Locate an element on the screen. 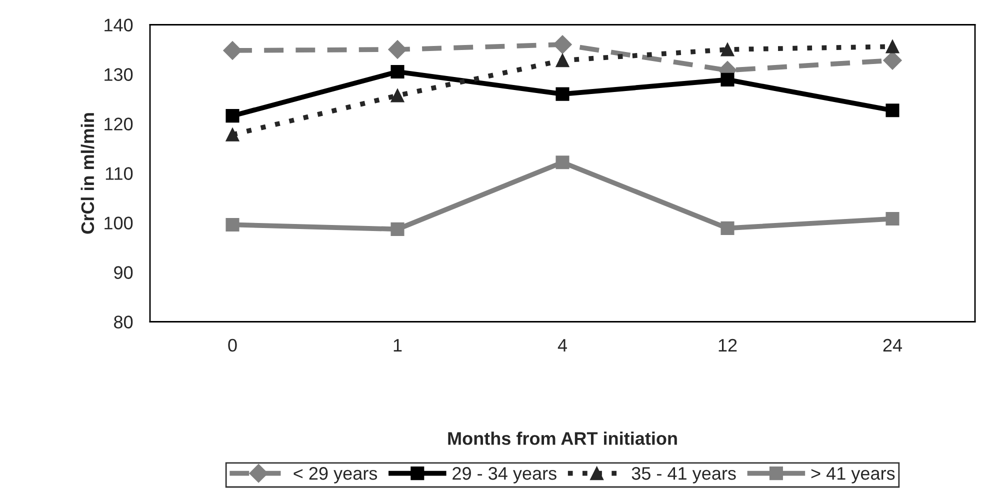 The height and width of the screenshot is (495, 1000). y-tick-label: 130 is located at coordinates (118, 74).